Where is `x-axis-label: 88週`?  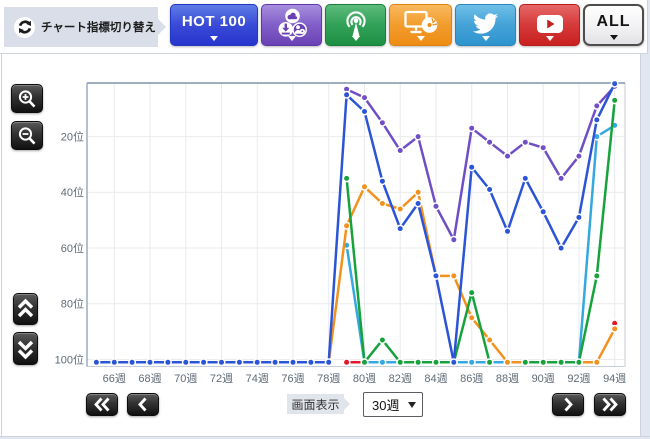
x-axis-label: 88週 is located at coordinates (507, 378).